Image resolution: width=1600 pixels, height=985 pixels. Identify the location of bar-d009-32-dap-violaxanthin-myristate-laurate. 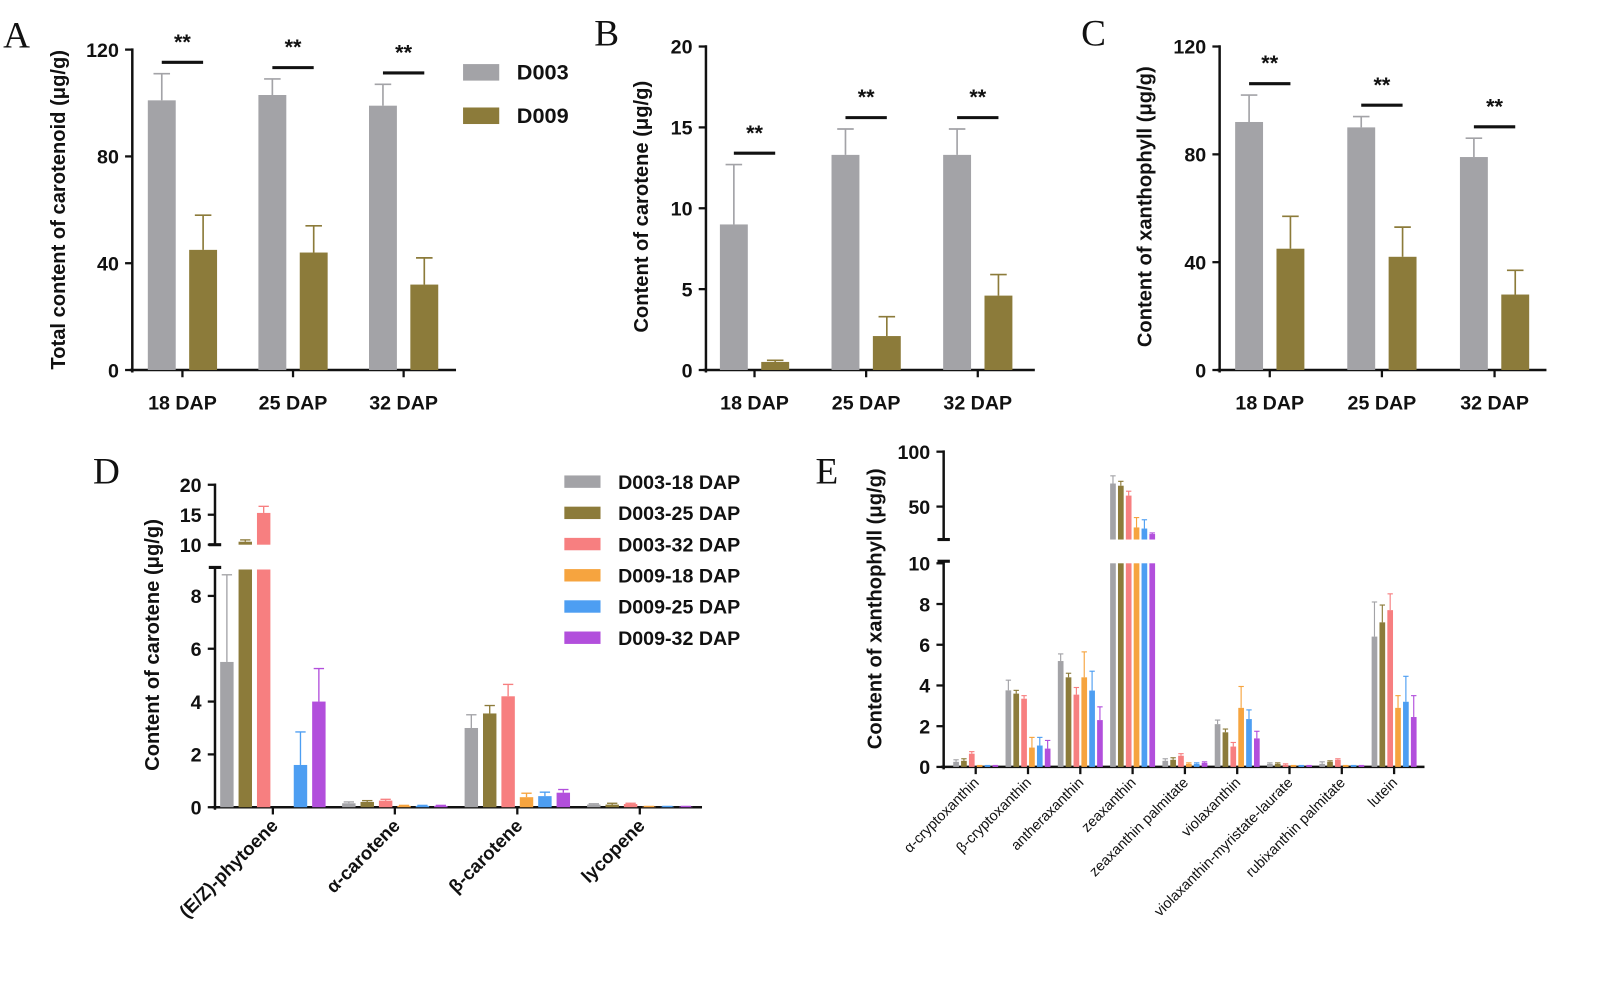
(1309, 766).